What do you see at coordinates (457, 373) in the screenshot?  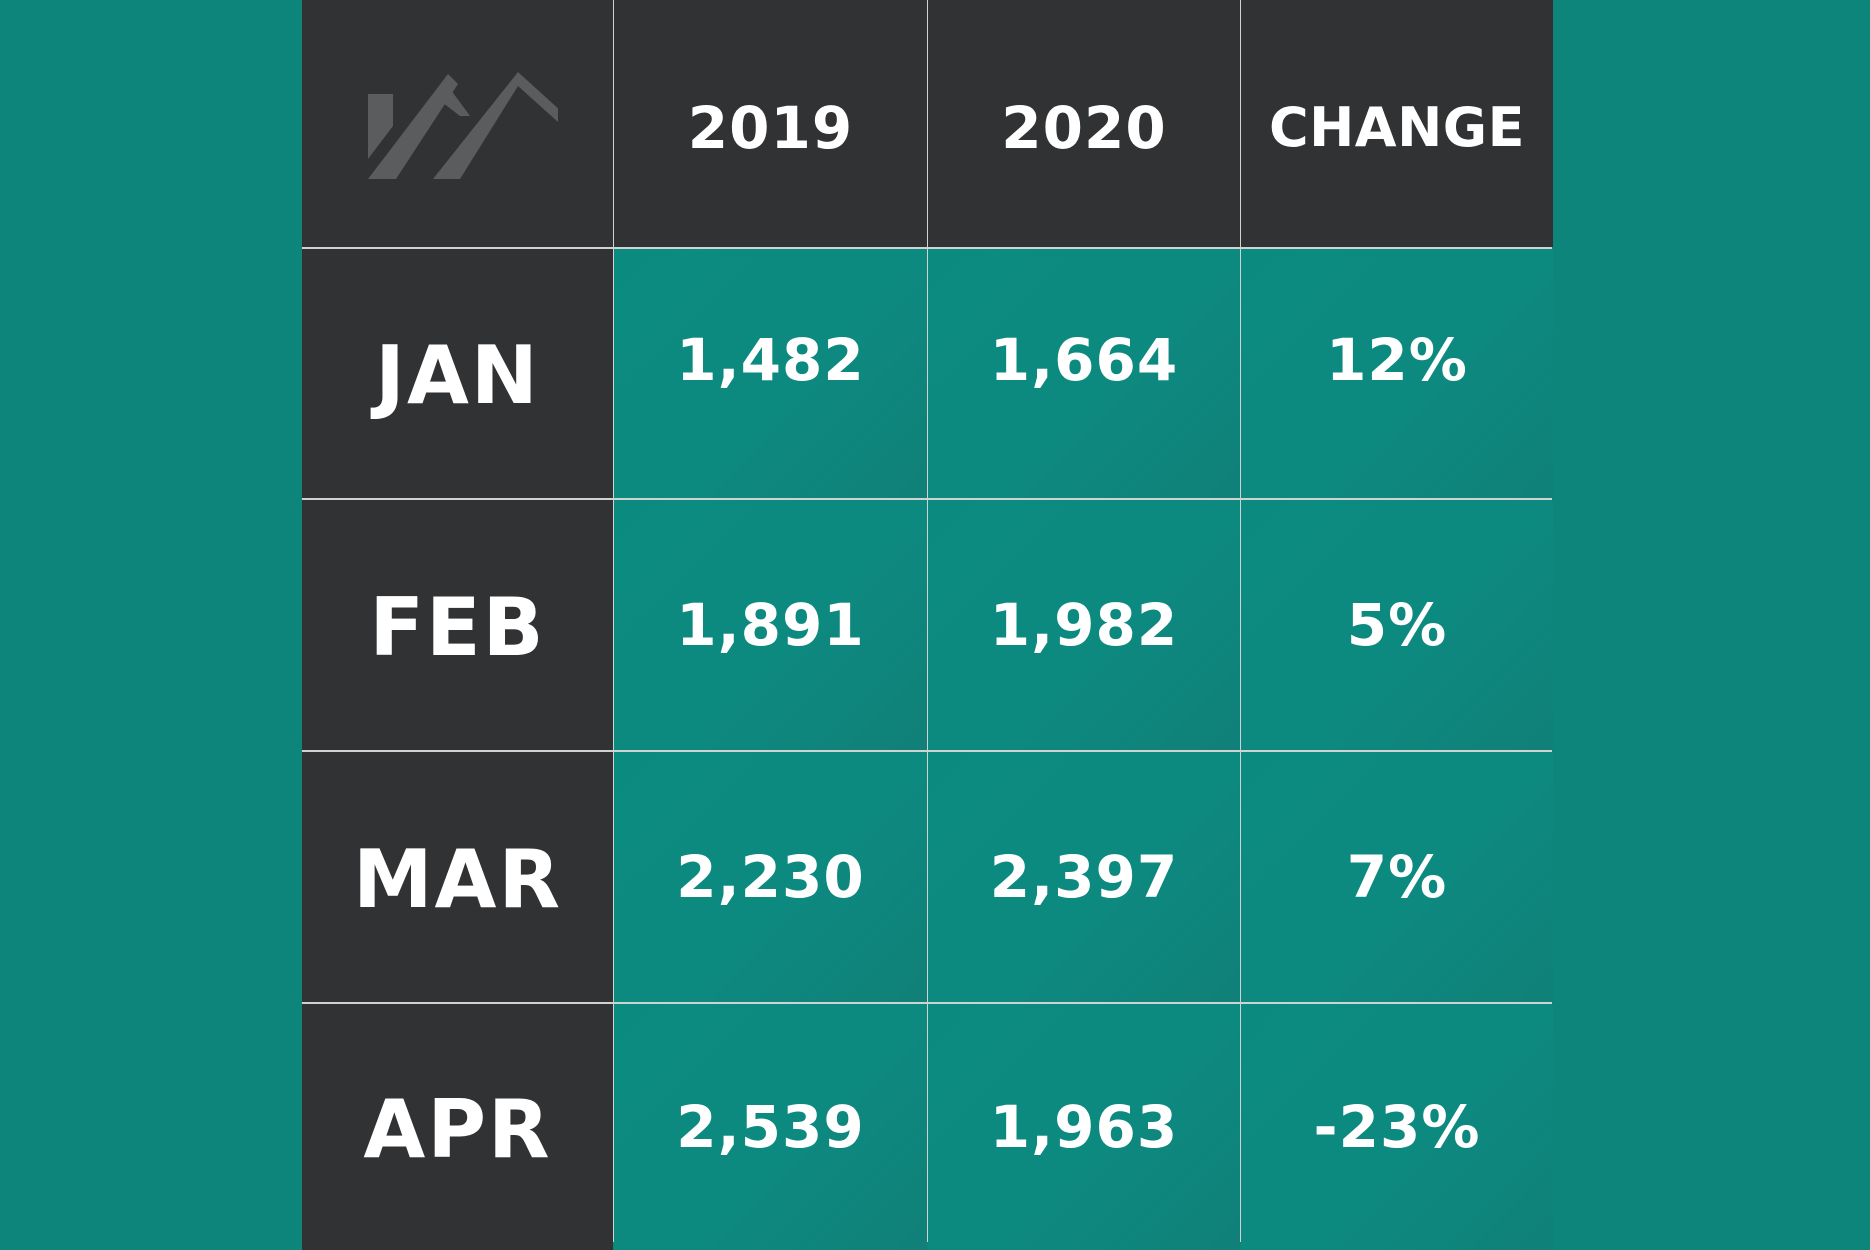 I see `row-header-jan: JAN` at bounding box center [457, 373].